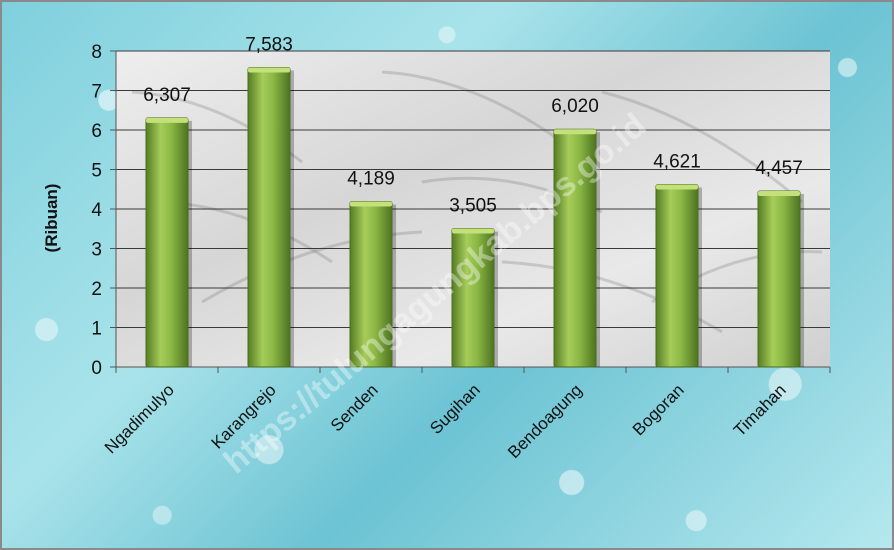 The image size is (894, 550). Describe the element at coordinates (575, 106) in the screenshot. I see `data-label: 6,020` at that location.